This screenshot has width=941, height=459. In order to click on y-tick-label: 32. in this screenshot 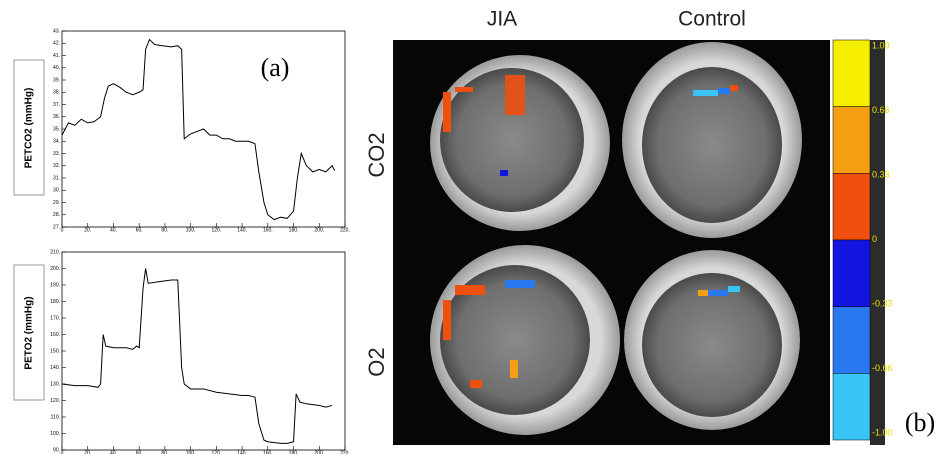, I will do `click(56, 166)`.